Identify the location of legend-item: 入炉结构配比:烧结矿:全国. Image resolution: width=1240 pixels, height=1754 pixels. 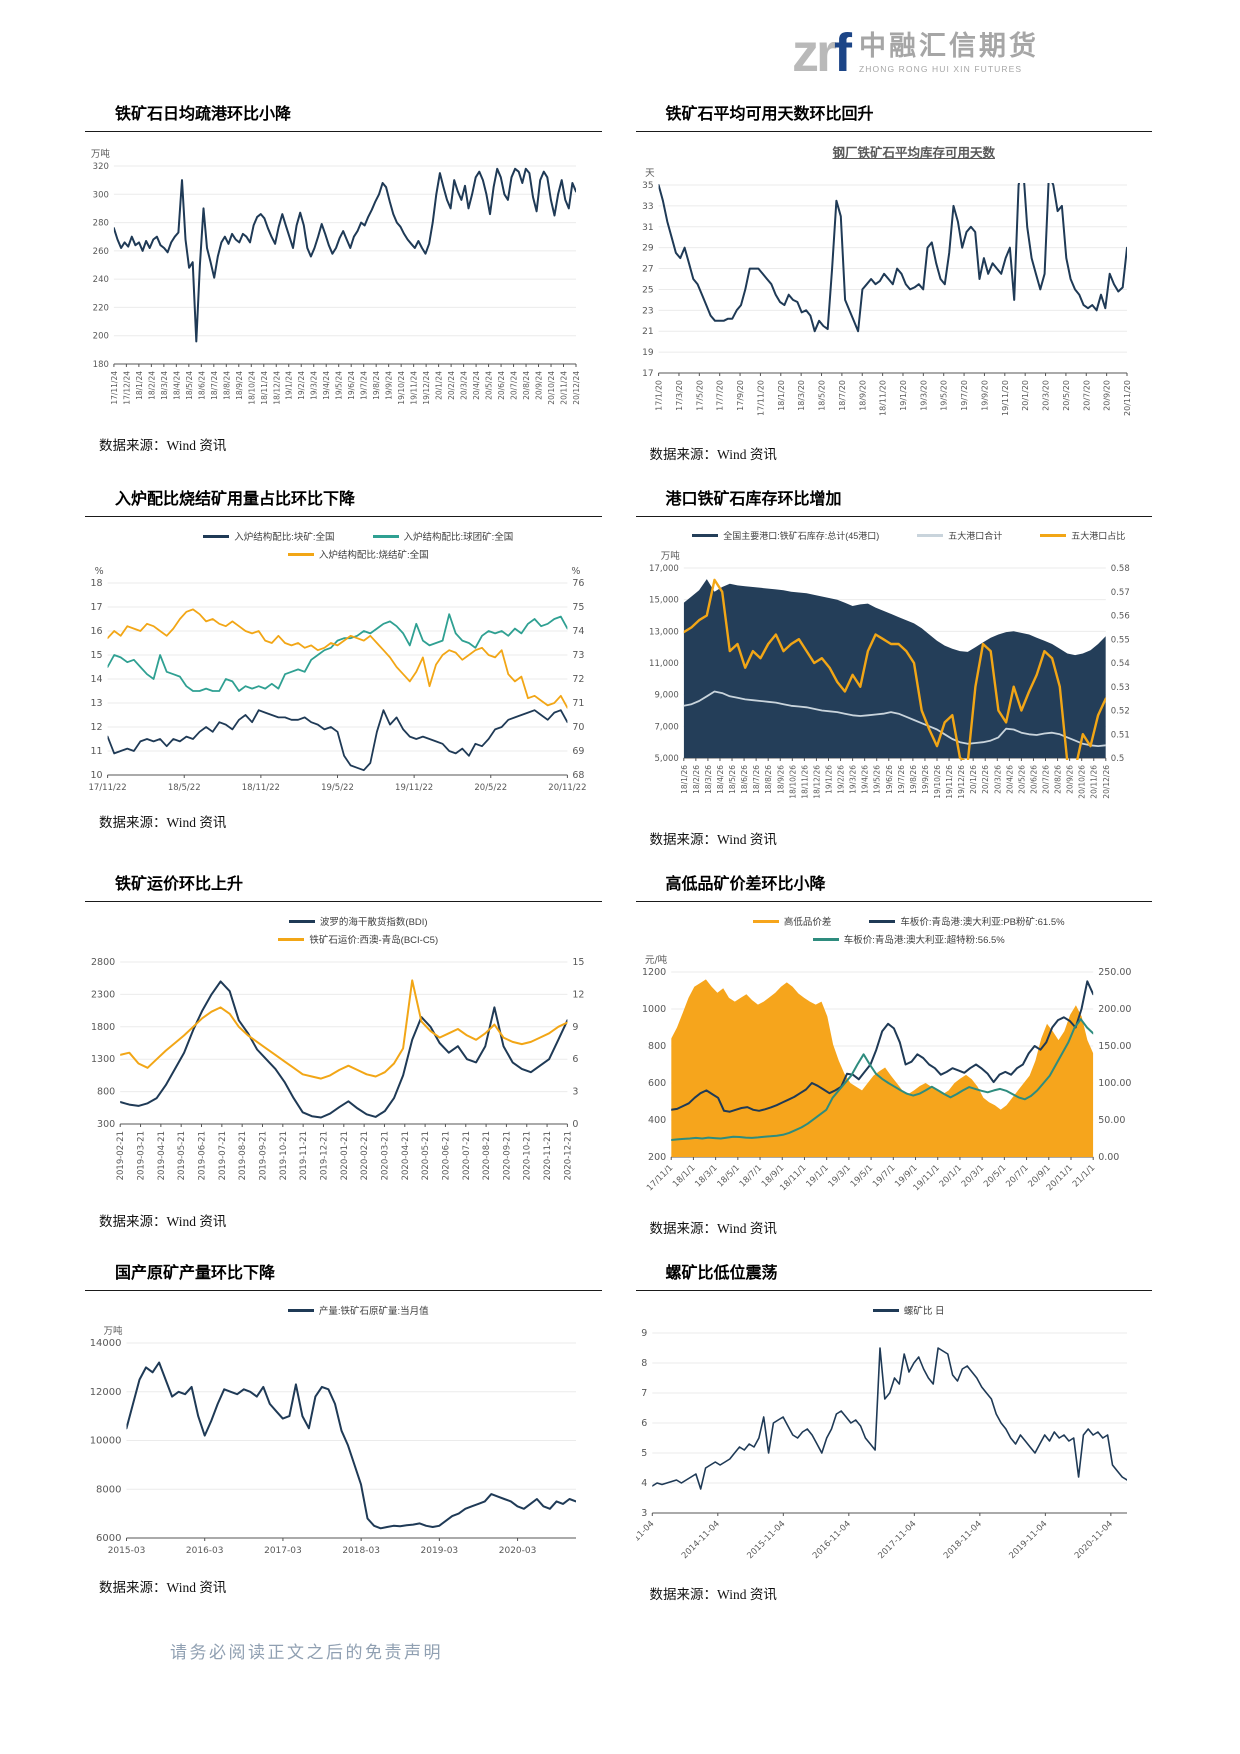
(358, 554).